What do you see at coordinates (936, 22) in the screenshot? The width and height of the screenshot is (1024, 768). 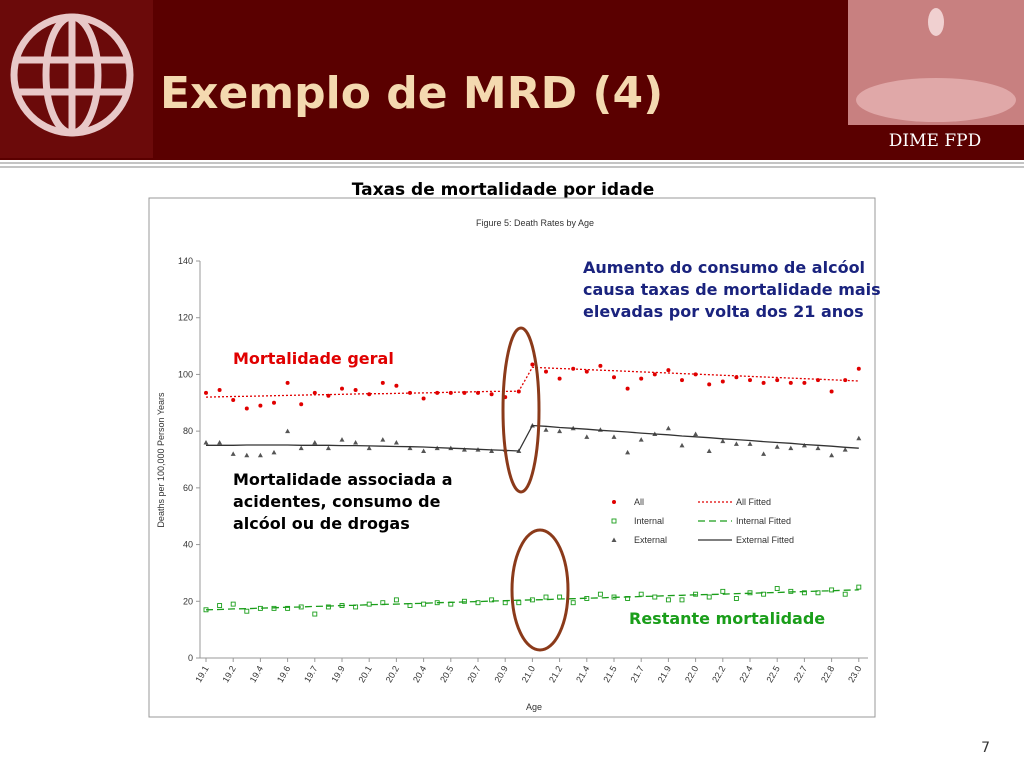 I see `header-image-drop` at bounding box center [936, 22].